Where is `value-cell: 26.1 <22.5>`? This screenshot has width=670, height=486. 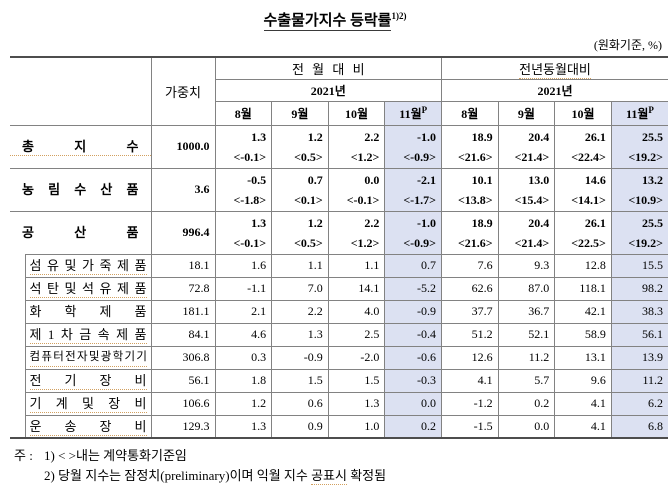
value-cell: 26.1 <22.5> is located at coordinates (583, 232).